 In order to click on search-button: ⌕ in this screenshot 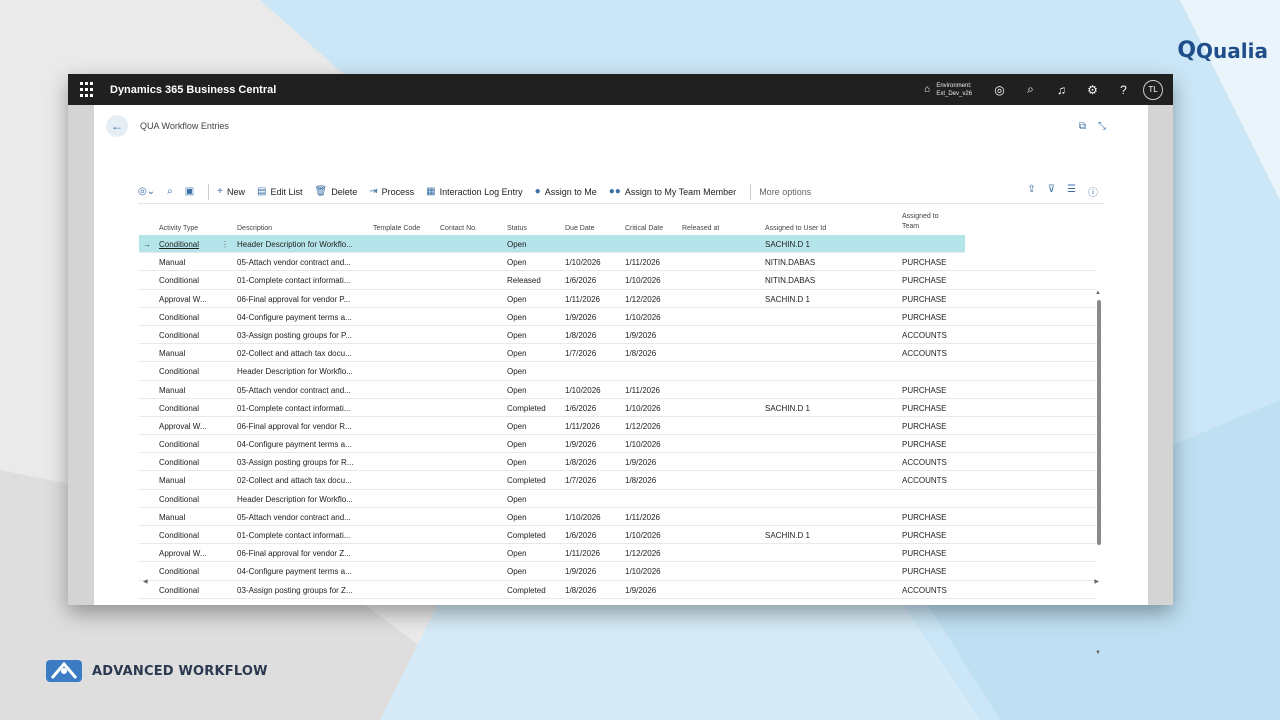, I will do `click(170, 191)`.